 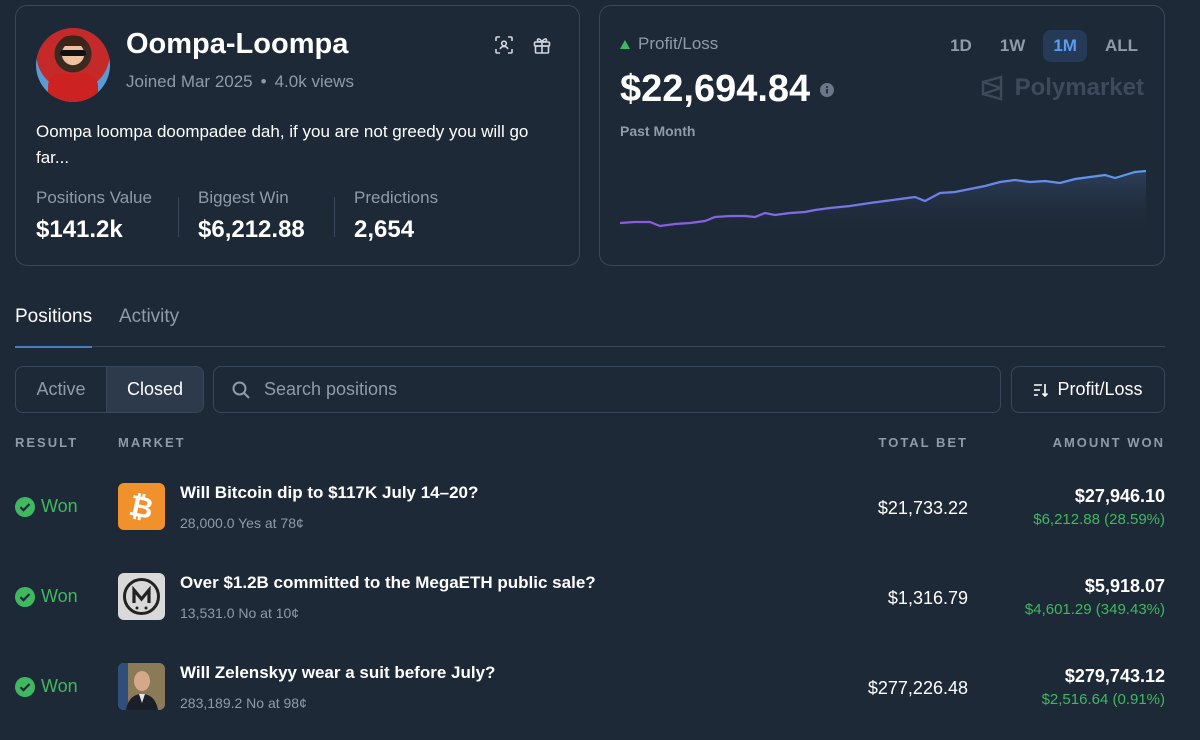 I want to click on bitcoin-icon: ₿, so click(x=141, y=506).